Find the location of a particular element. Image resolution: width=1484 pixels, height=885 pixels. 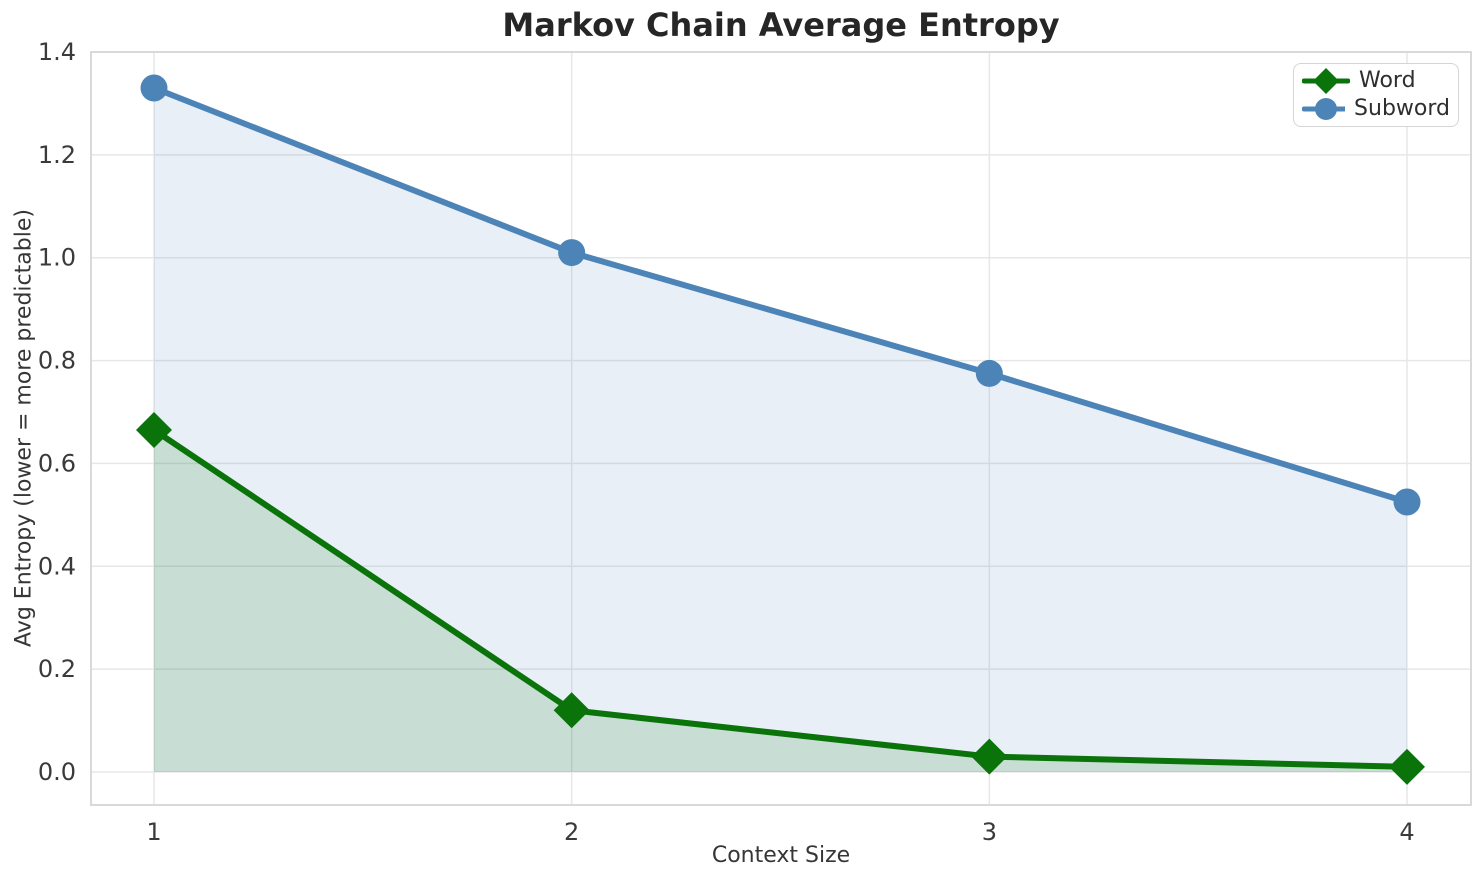

y-tick-label: 1.2 is located at coordinates (57, 155).